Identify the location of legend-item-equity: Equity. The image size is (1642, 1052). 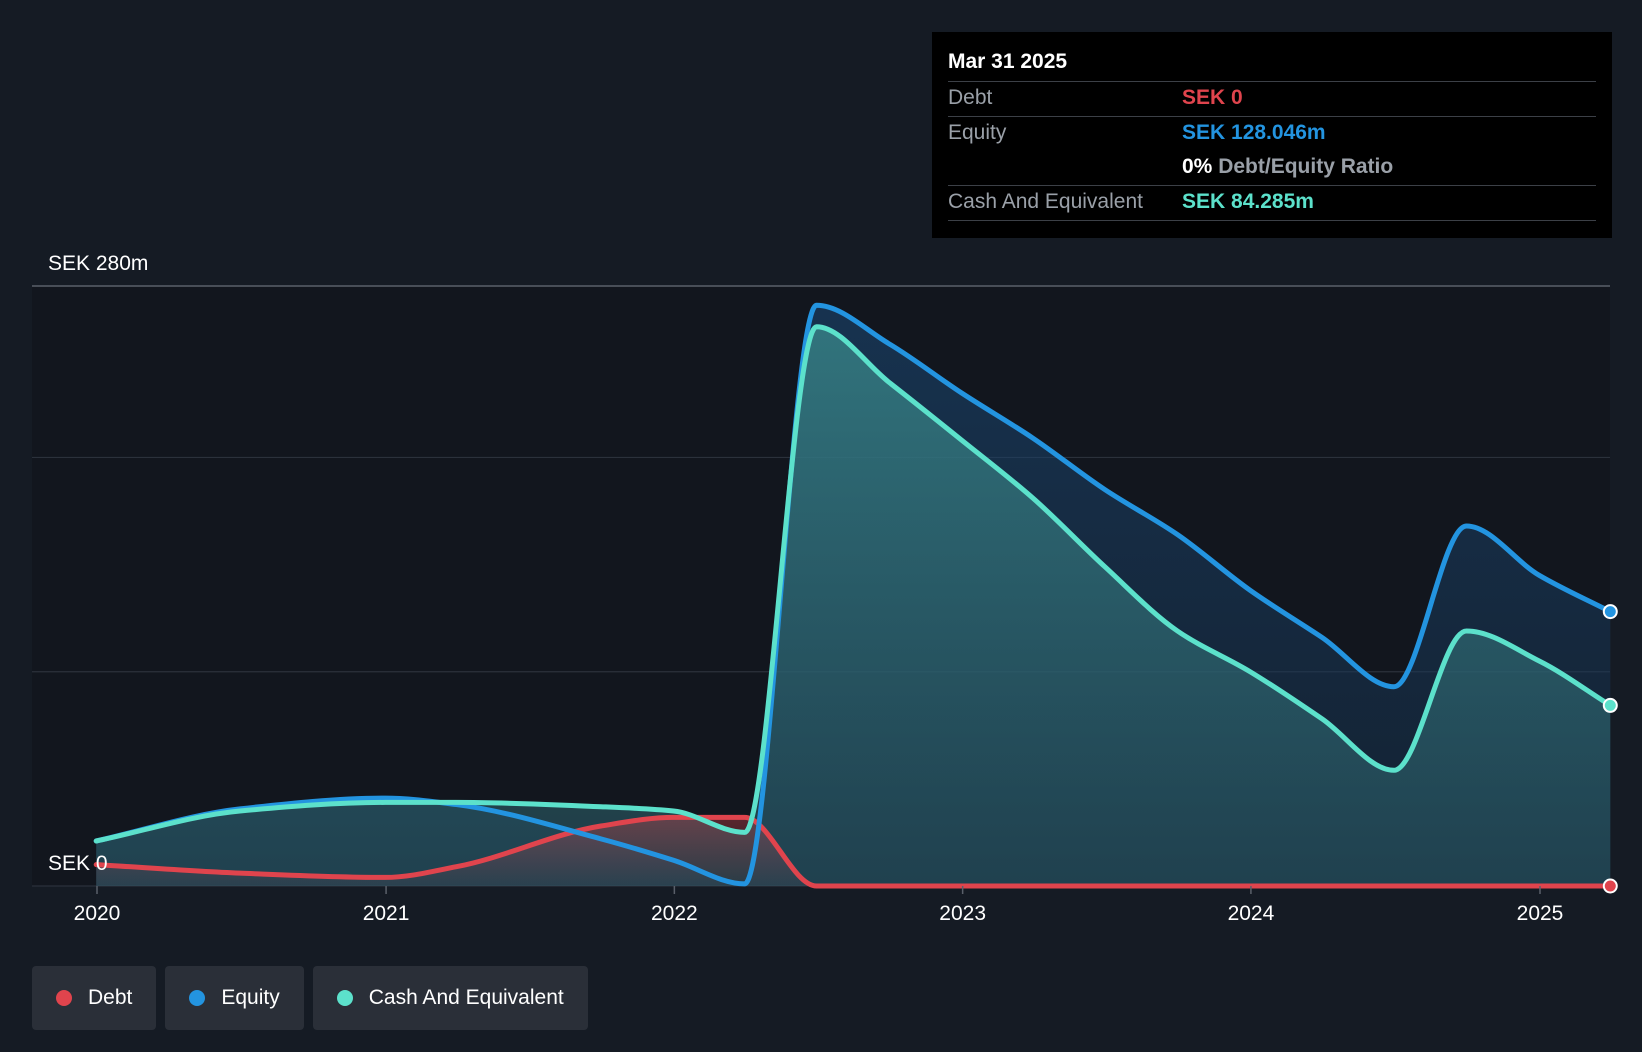
(234, 998).